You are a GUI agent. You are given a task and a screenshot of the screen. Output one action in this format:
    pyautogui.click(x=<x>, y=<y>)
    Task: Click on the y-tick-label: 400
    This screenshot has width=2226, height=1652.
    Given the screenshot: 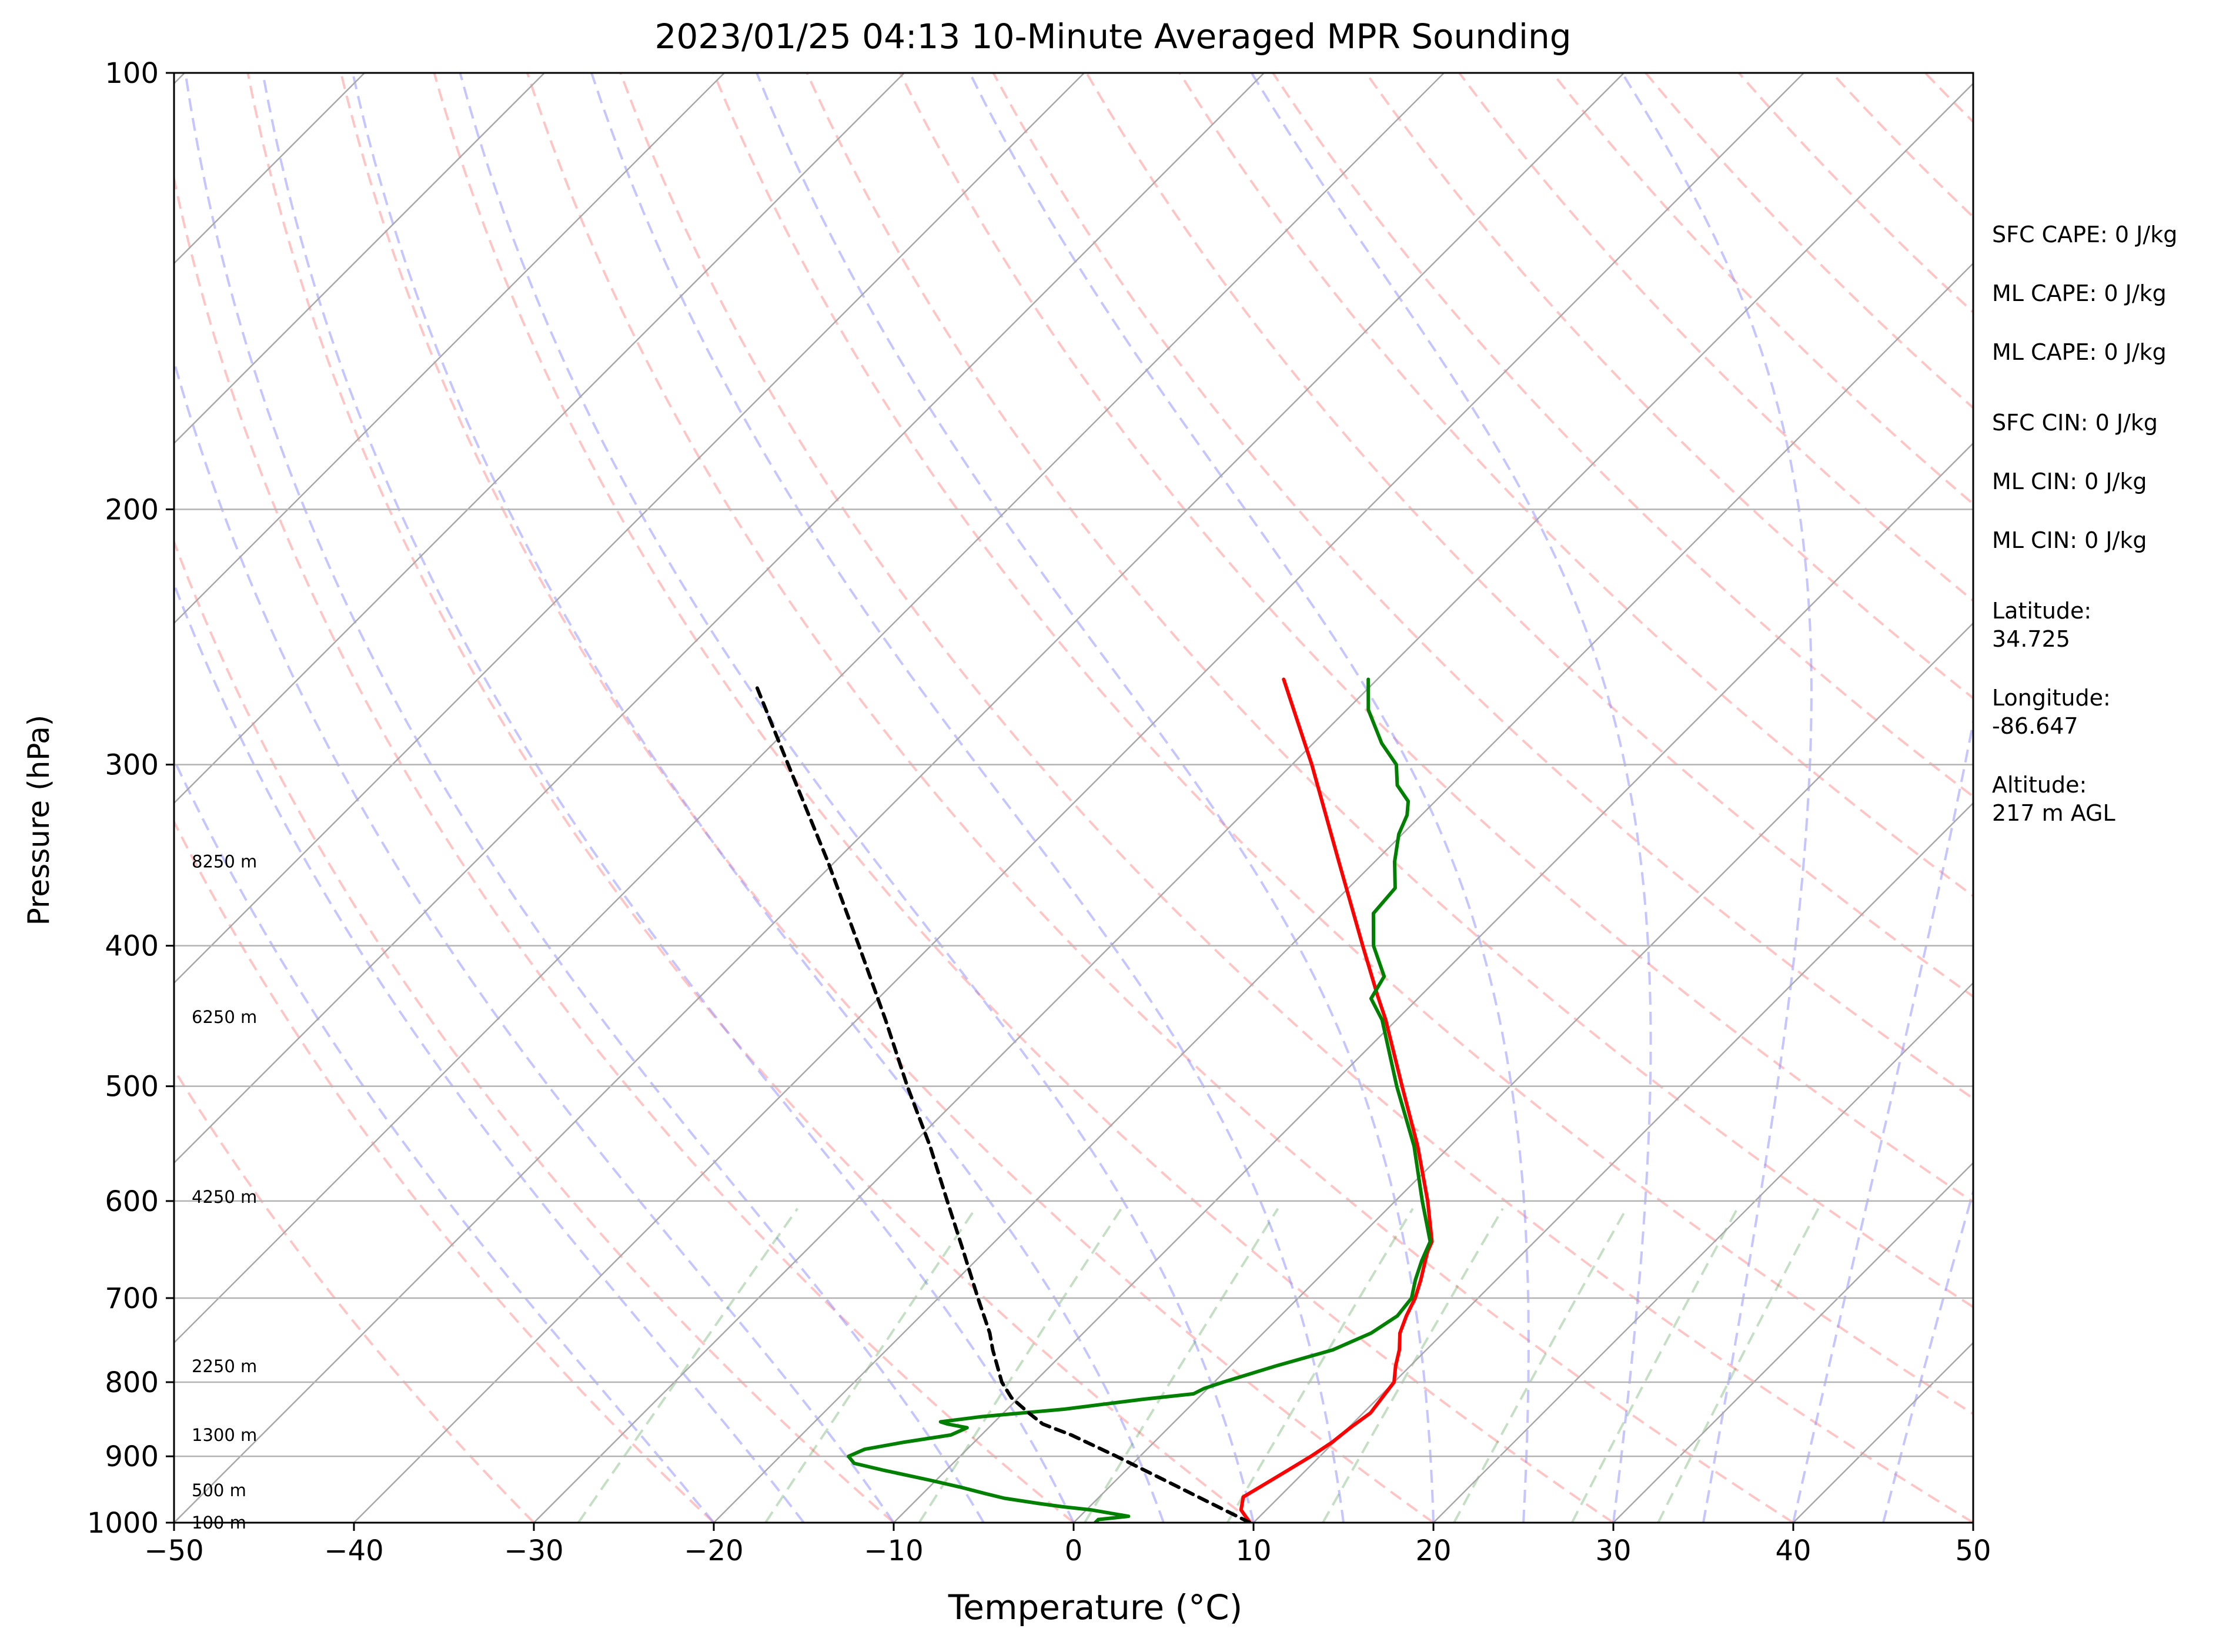 What is the action you would take?
    pyautogui.click(x=132, y=947)
    